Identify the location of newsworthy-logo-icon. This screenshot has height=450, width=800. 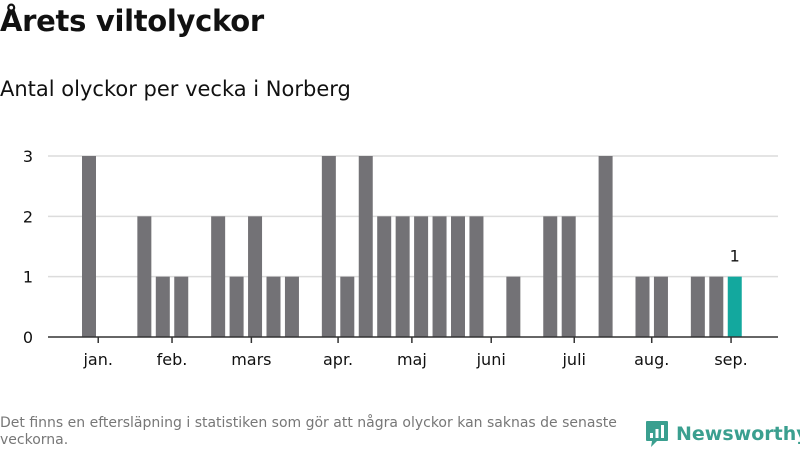
(657, 434).